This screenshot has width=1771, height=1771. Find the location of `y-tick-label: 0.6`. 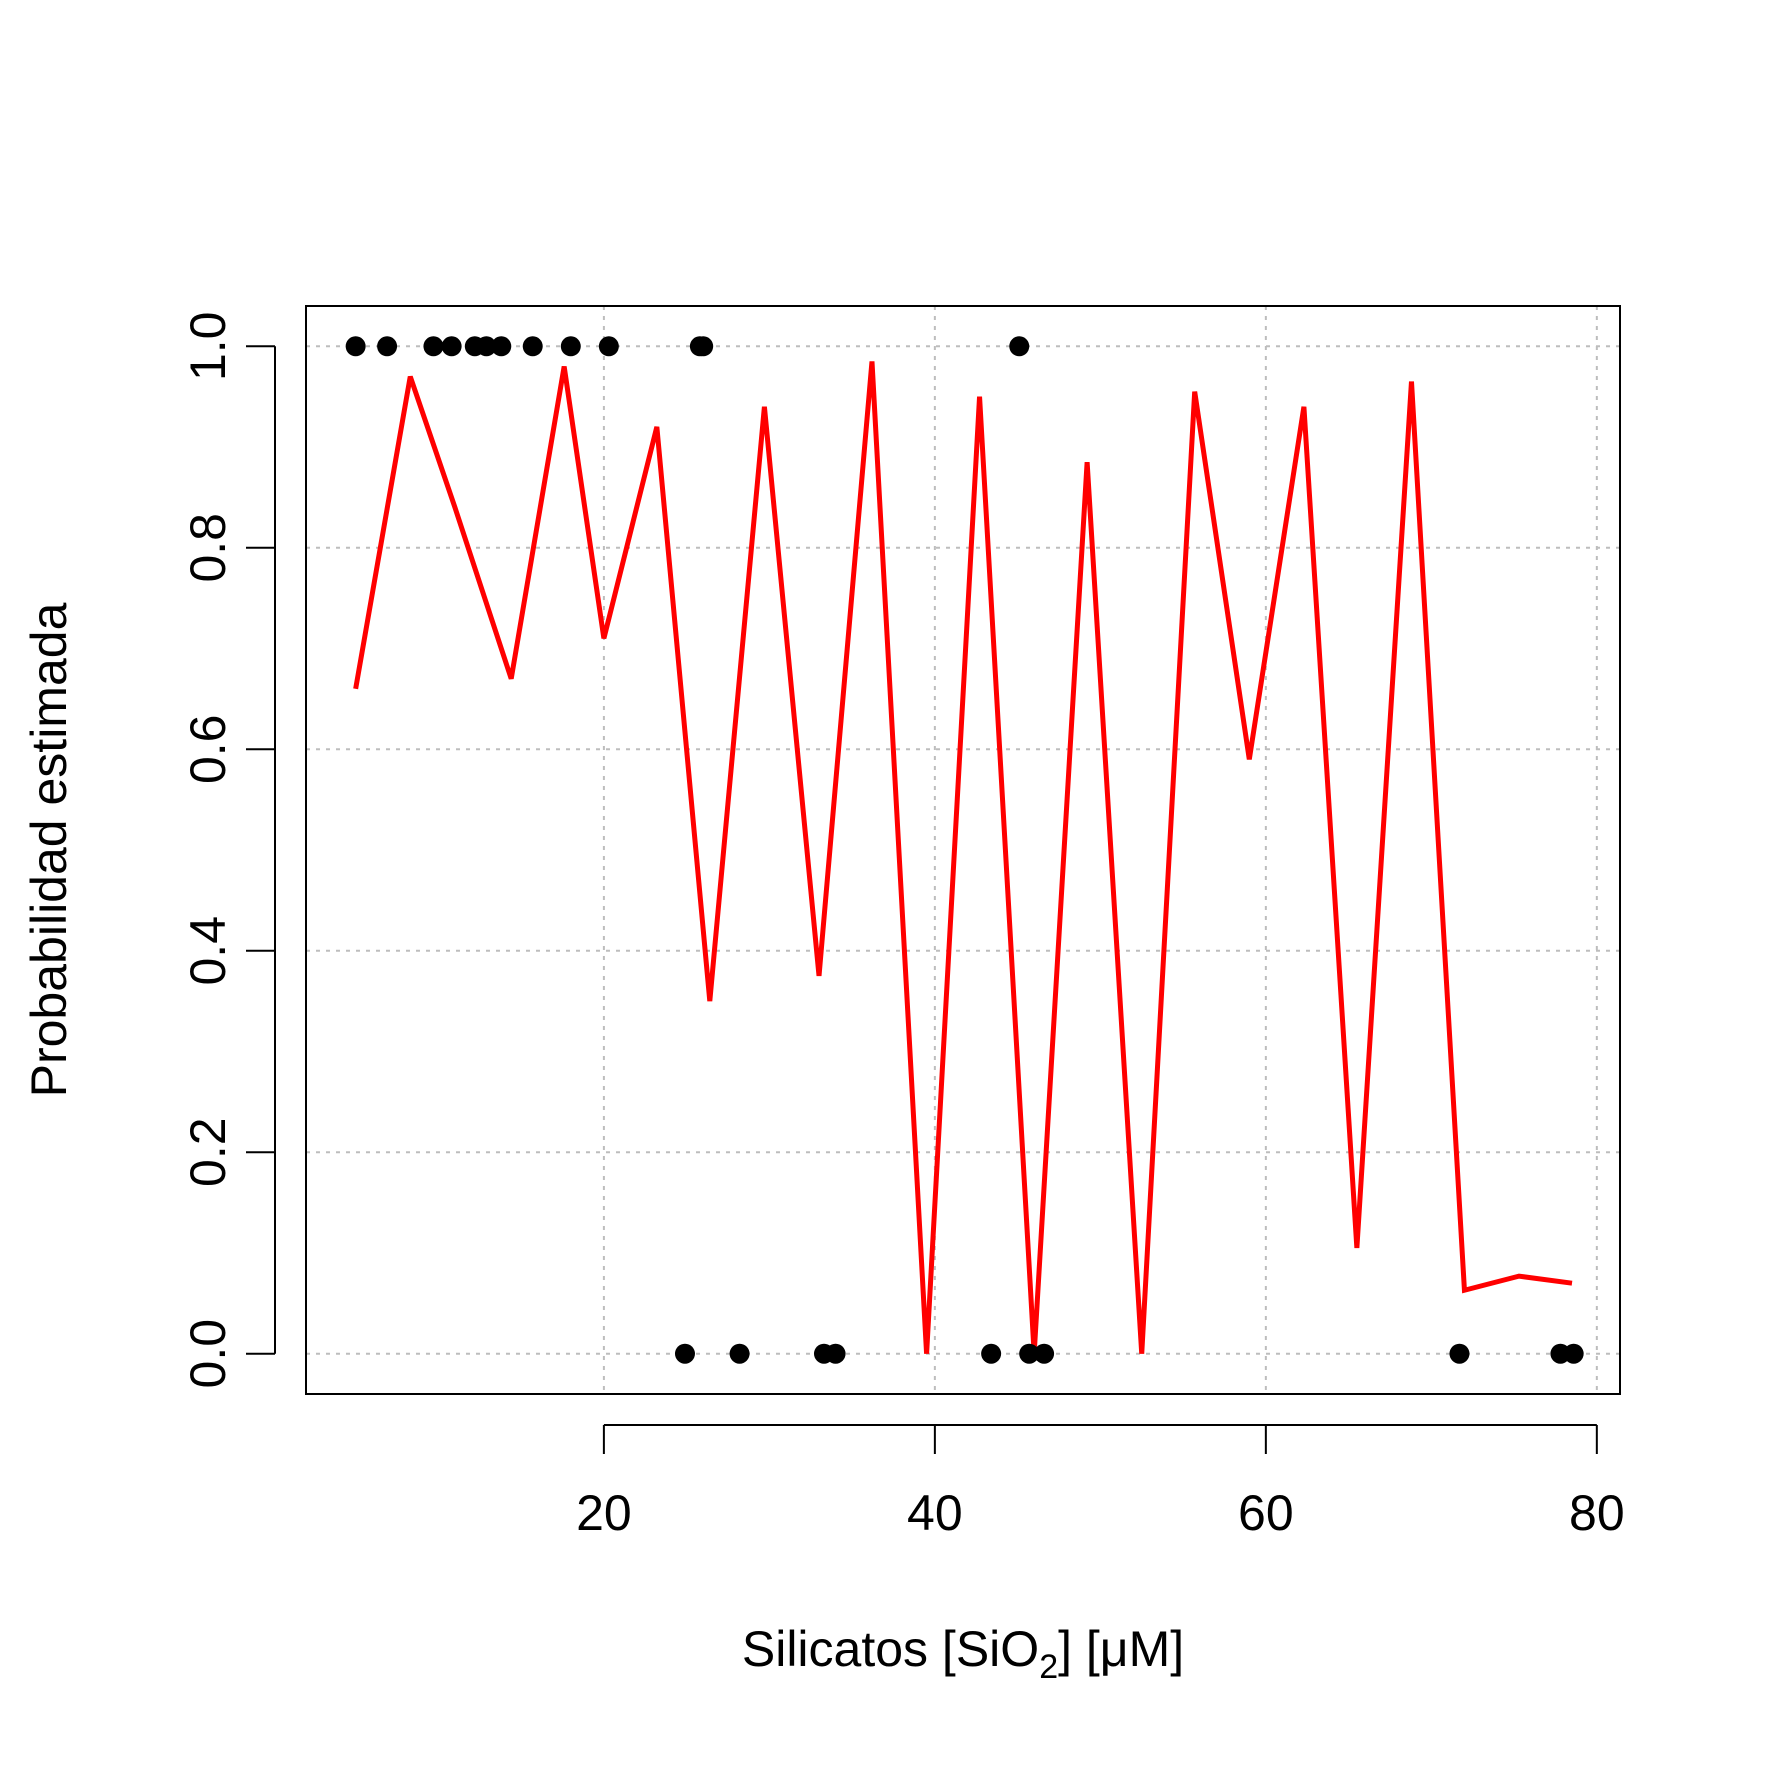

y-tick-label: 0.6 is located at coordinates (208, 750).